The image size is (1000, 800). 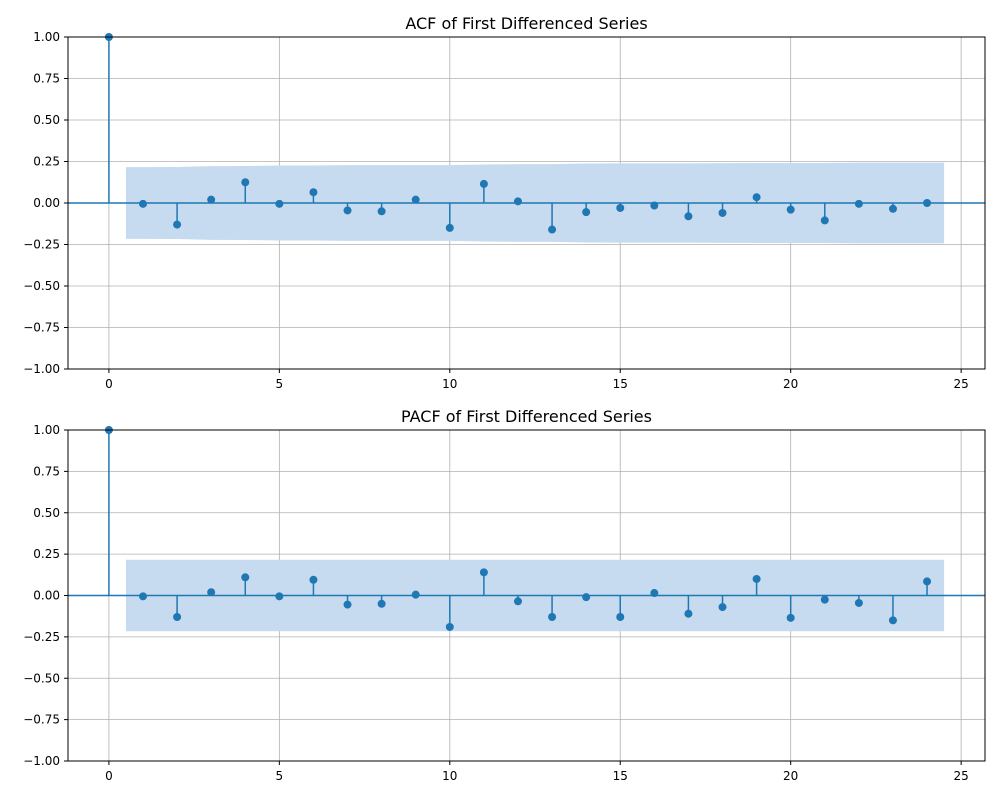 What do you see at coordinates (109, 384) in the screenshot?
I see `acf-xtick-label: 0` at bounding box center [109, 384].